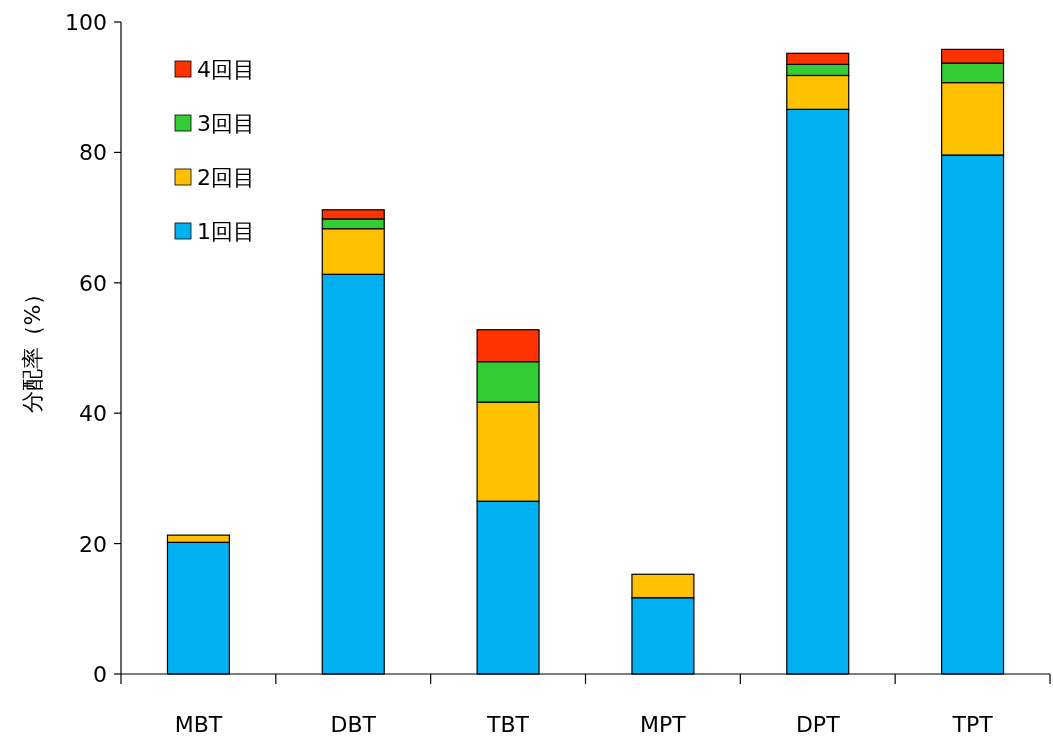 This screenshot has width=1053, height=744. What do you see at coordinates (226, 123) in the screenshot?
I see `legend-label: 3回目` at bounding box center [226, 123].